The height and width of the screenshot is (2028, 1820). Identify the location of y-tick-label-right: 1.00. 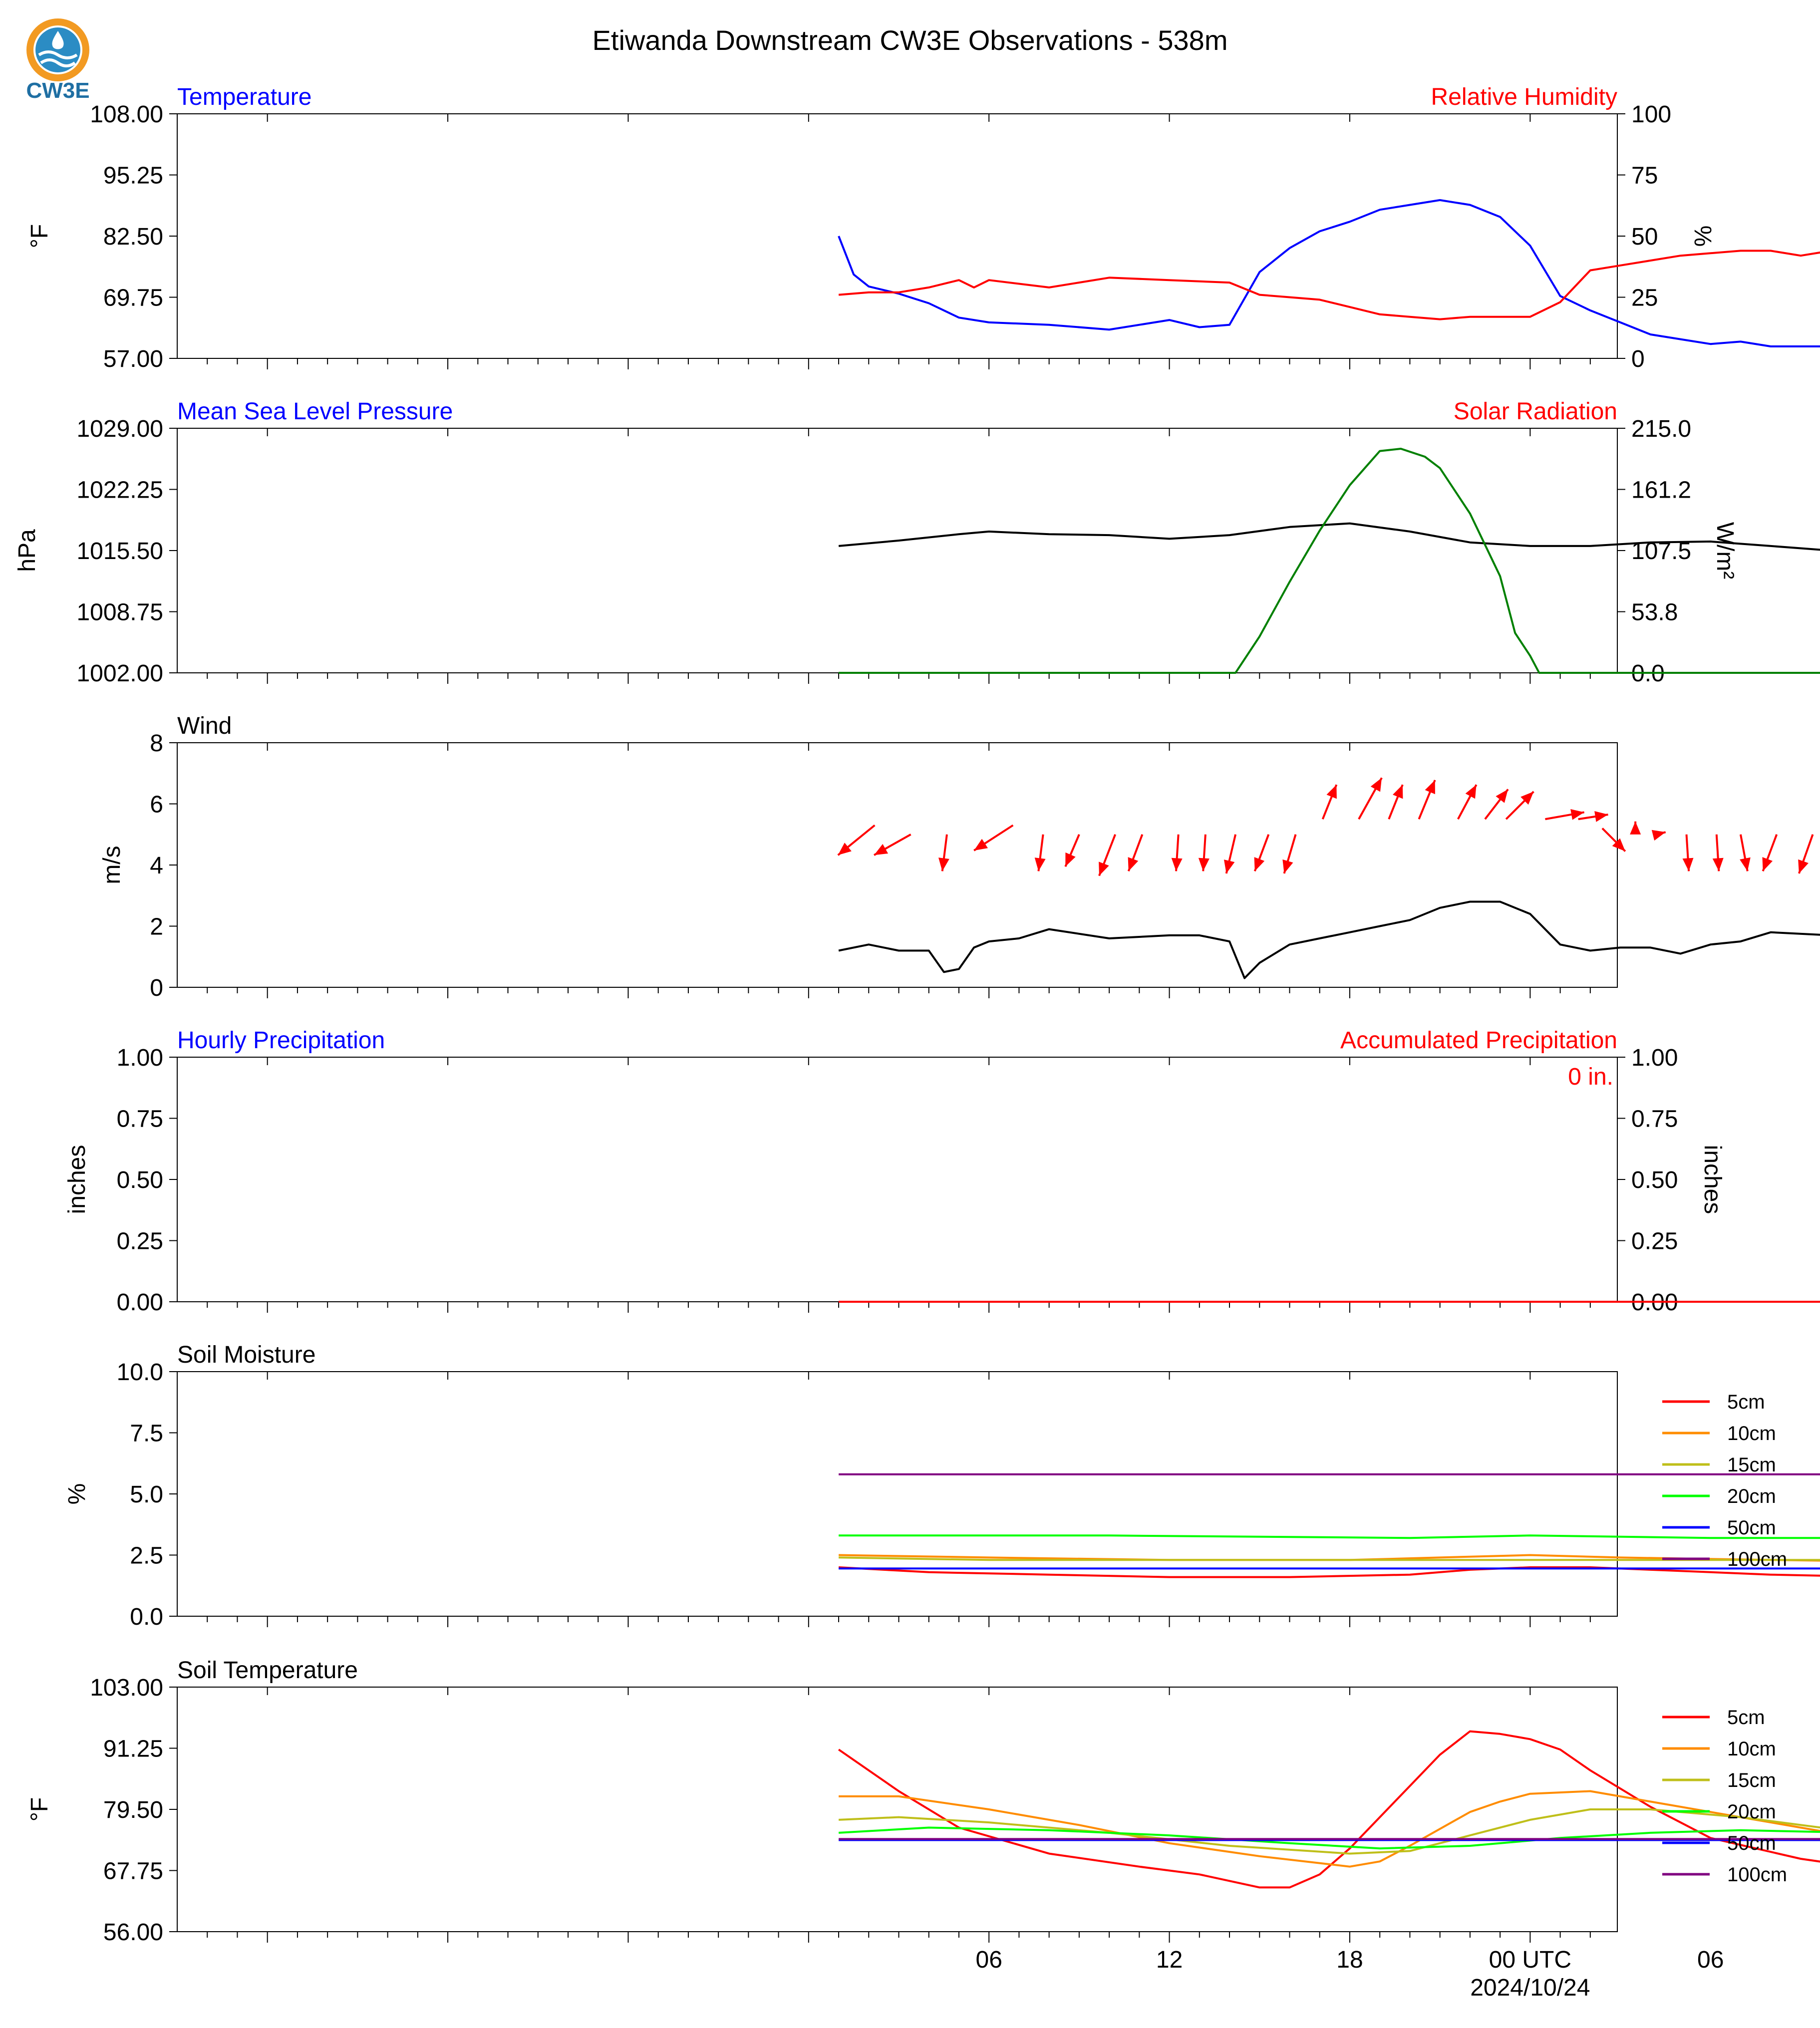
(1654, 1058).